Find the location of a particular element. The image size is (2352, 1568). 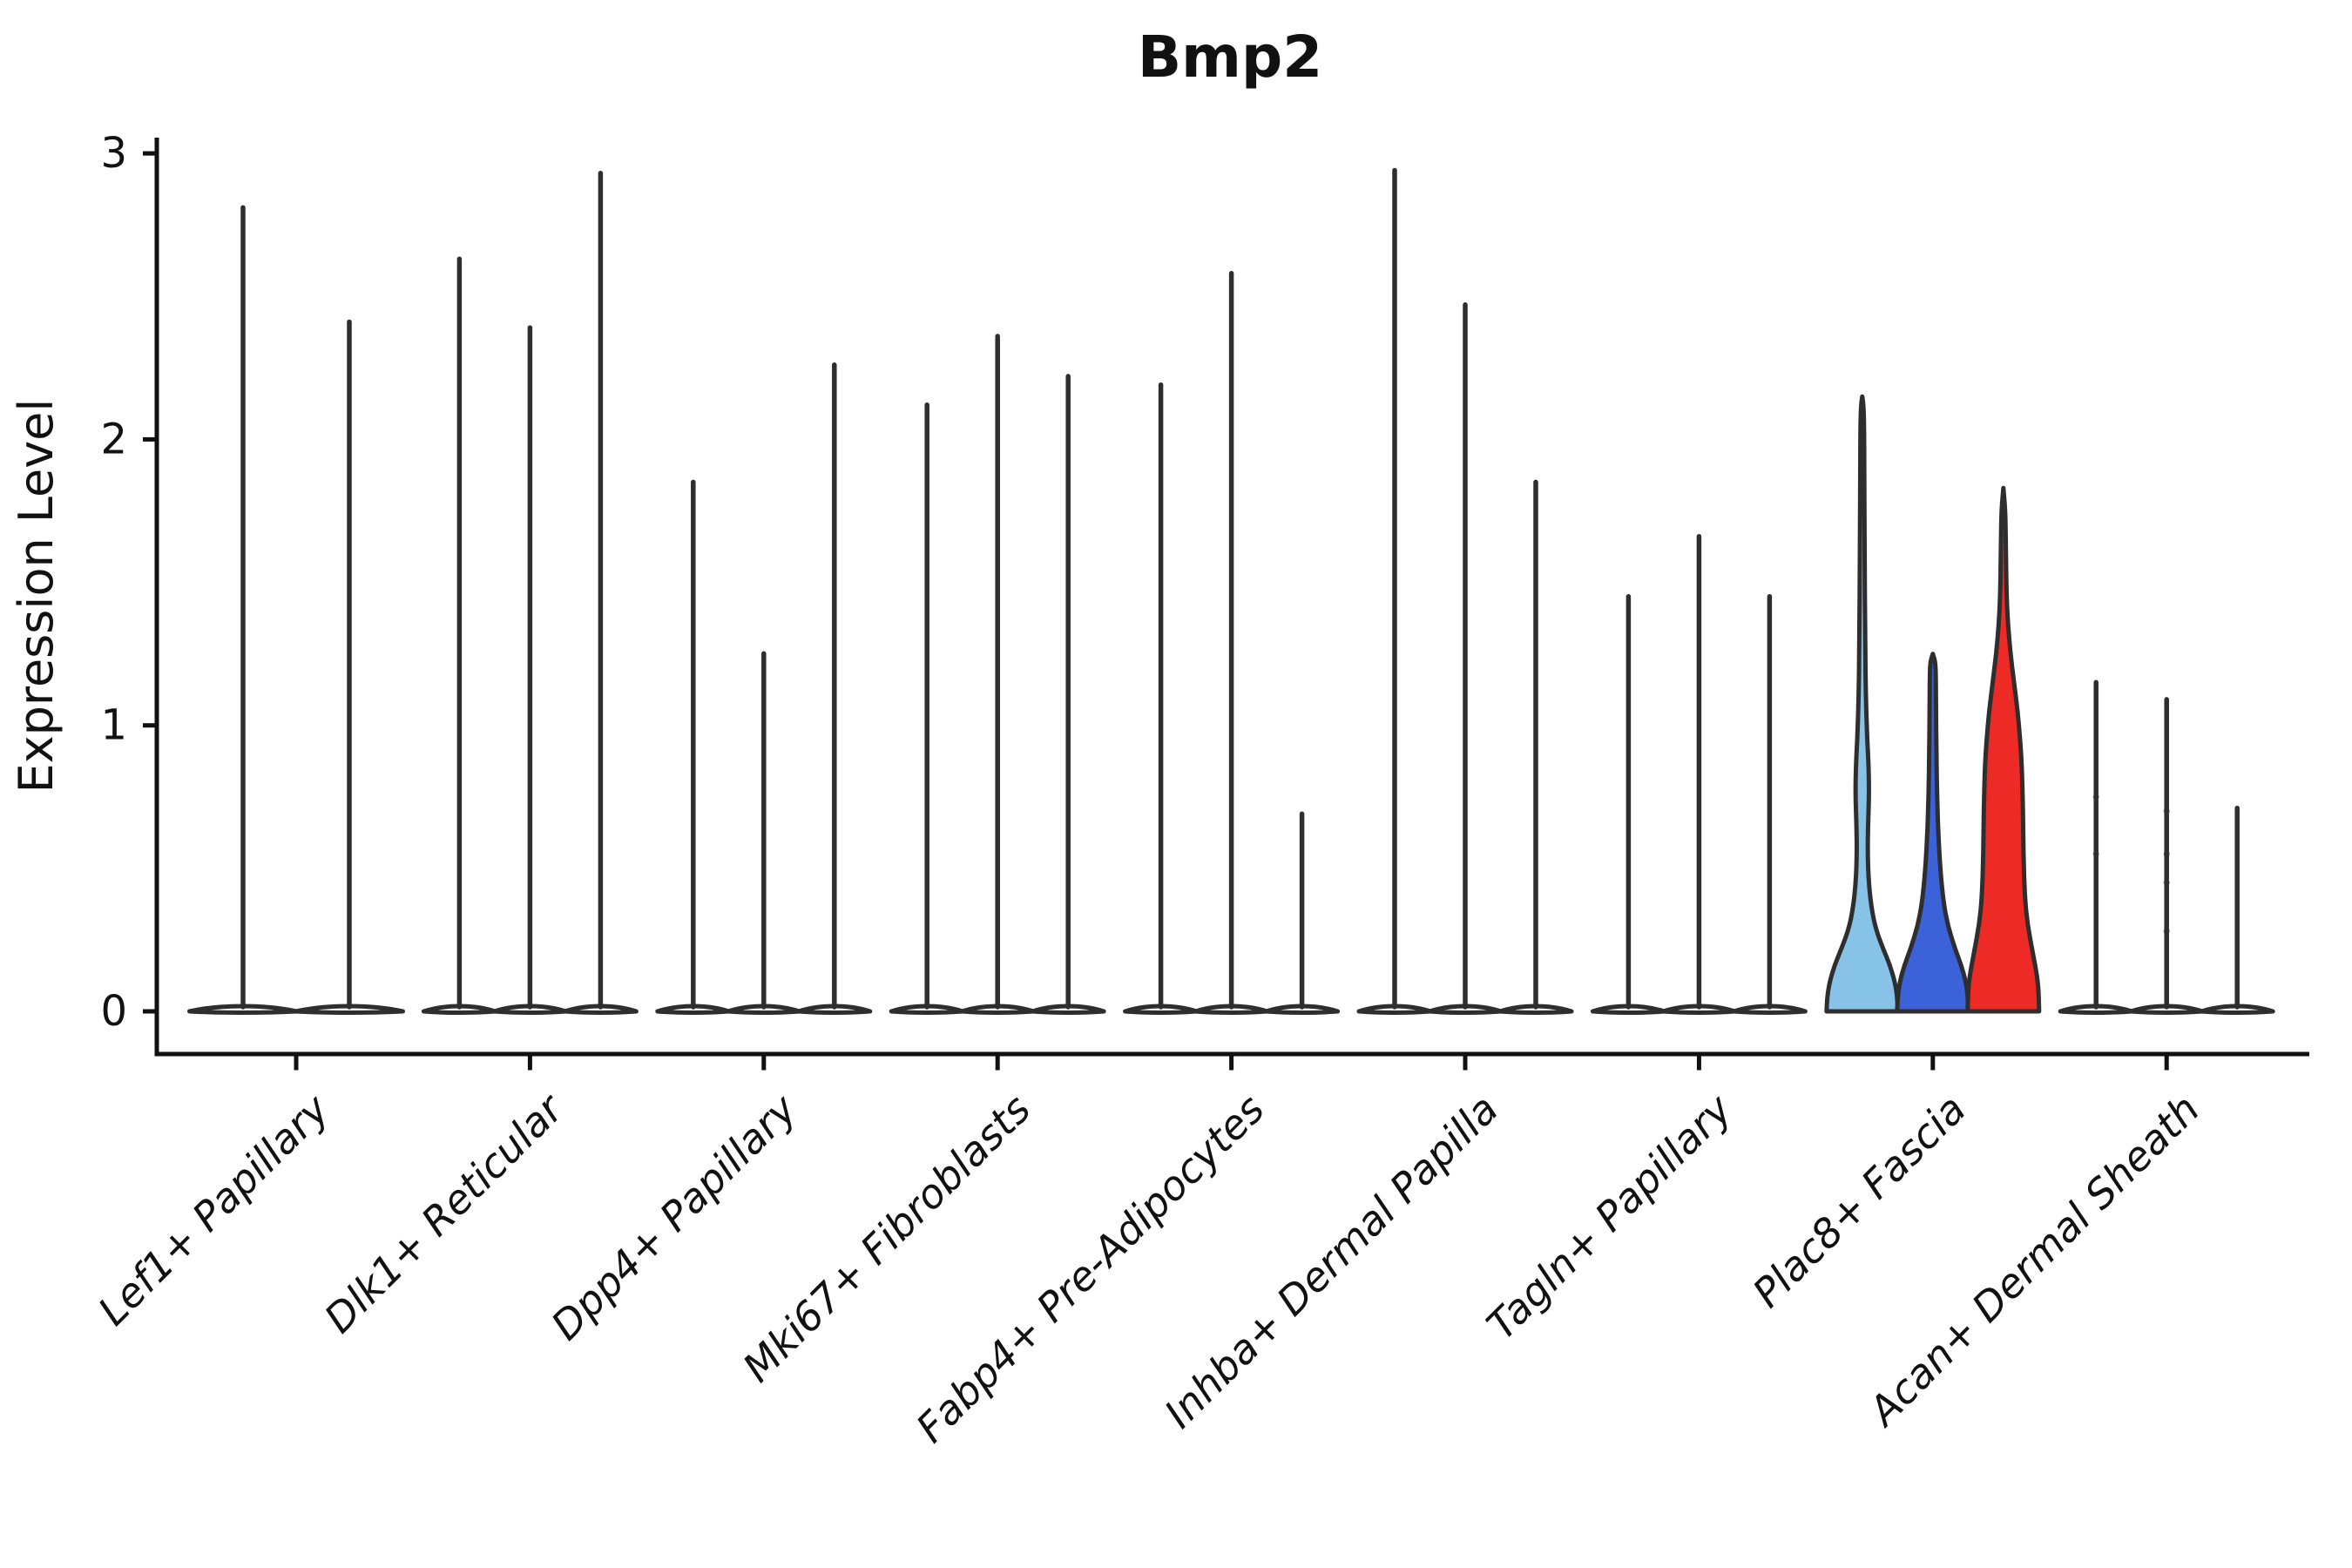

y-axis-label: Expression Level is located at coordinates (36, 596).